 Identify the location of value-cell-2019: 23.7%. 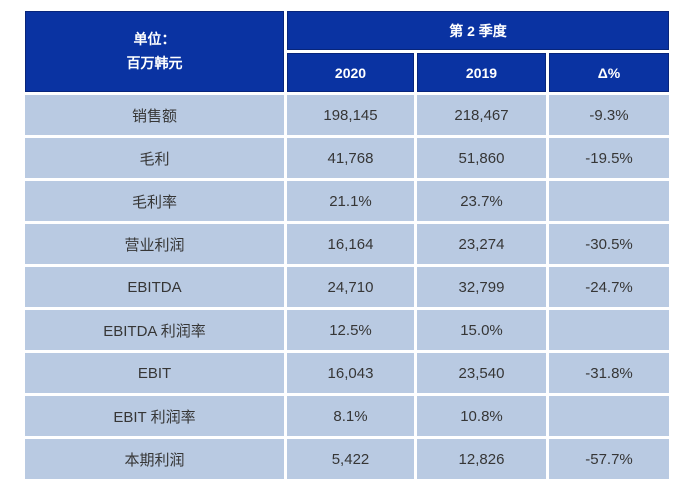
(481, 201).